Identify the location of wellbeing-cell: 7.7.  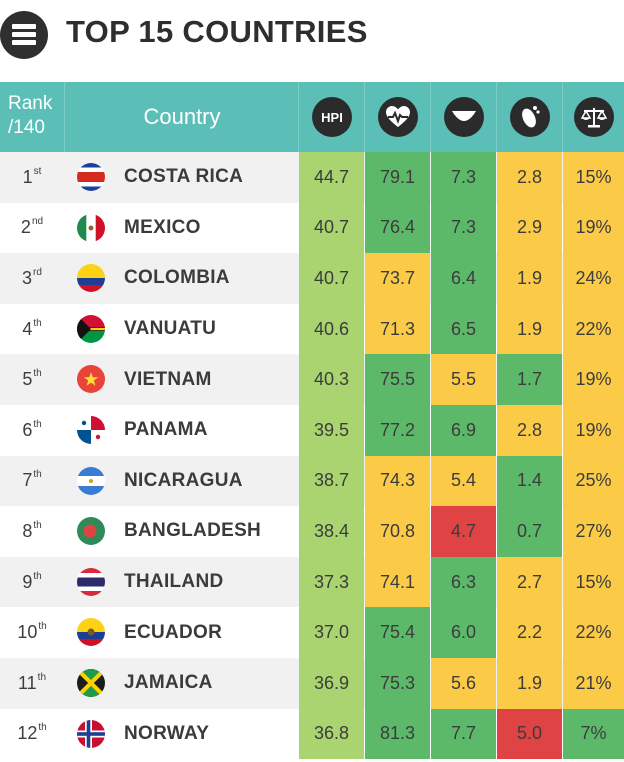
(463, 734).